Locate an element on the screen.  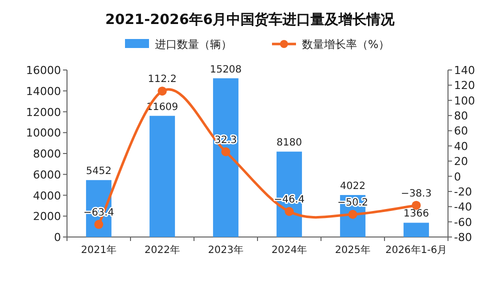
y2-tick-label: 40 is located at coordinates (461, 146).